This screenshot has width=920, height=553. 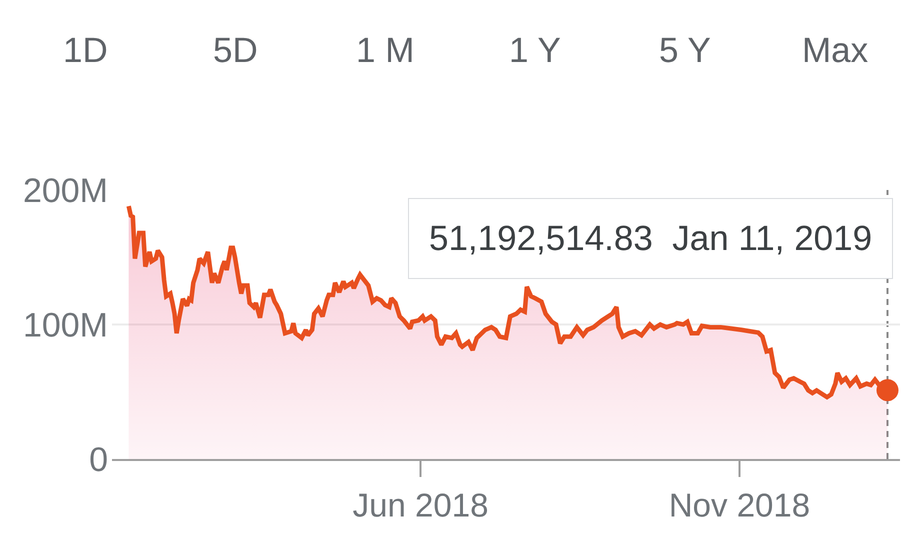 I want to click on text: 1D, so click(x=85, y=50).